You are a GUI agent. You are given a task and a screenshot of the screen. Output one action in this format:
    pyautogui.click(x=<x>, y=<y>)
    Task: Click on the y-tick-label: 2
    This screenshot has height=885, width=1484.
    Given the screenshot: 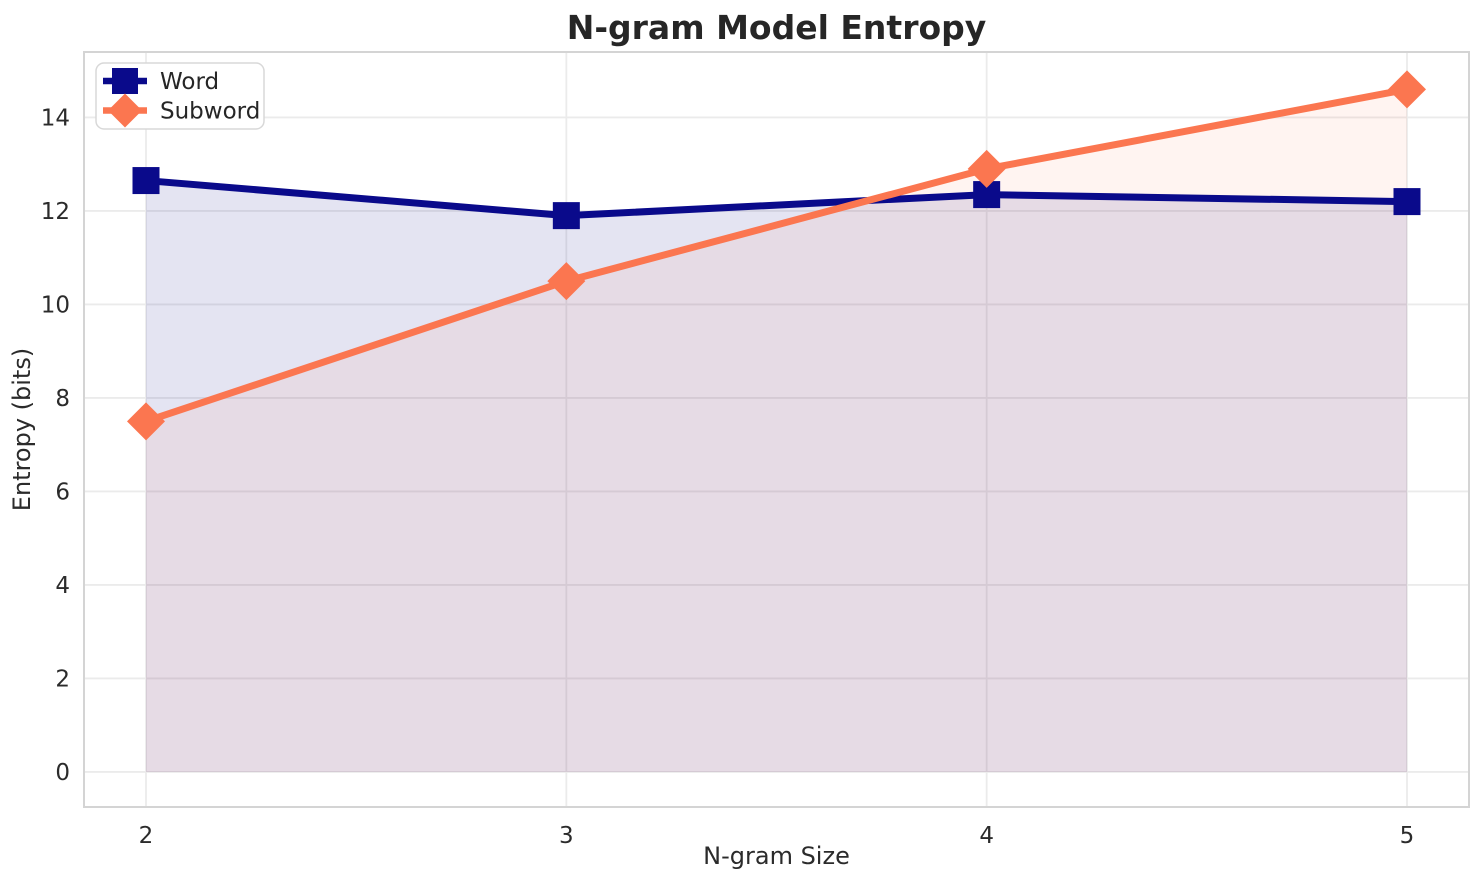 What is the action you would take?
    pyautogui.click(x=62, y=679)
    